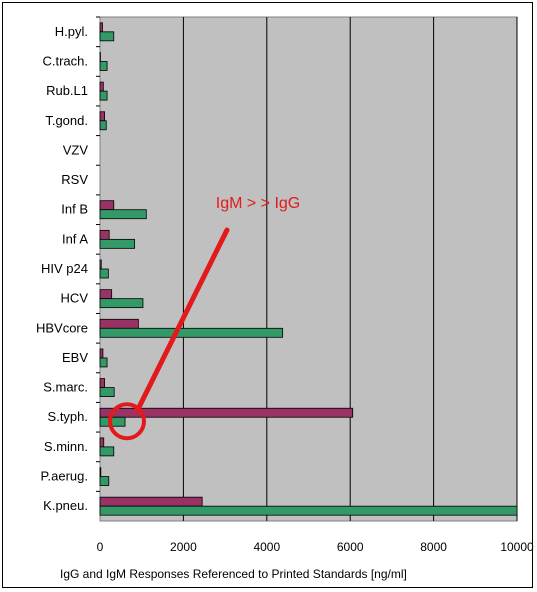 This screenshot has width=537, height=592. Describe the element at coordinates (64, 476) in the screenshot. I see `category-label: P.aerug.` at that location.